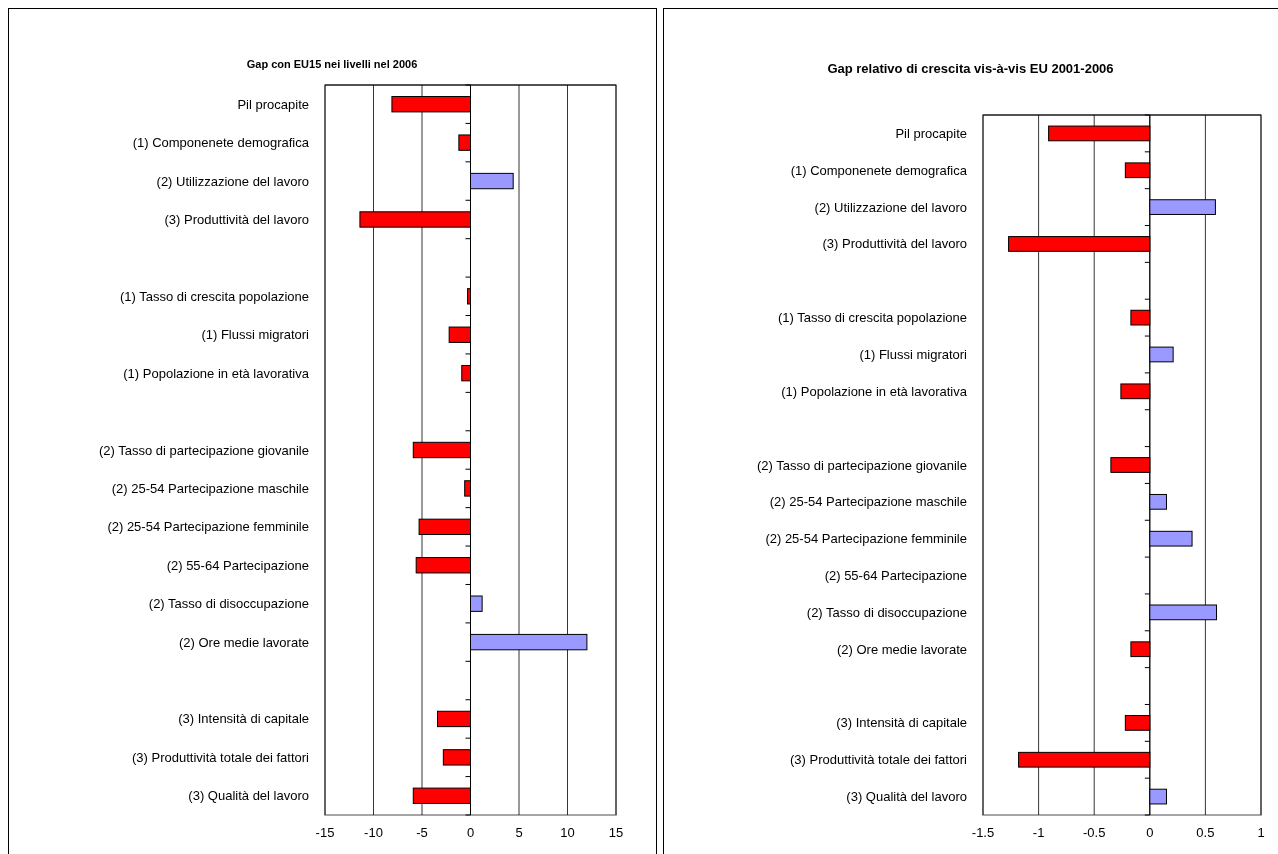 This screenshot has width=1278, height=854. What do you see at coordinates (1094, 832) in the screenshot?
I see `x-tick-label: -0.5` at bounding box center [1094, 832].